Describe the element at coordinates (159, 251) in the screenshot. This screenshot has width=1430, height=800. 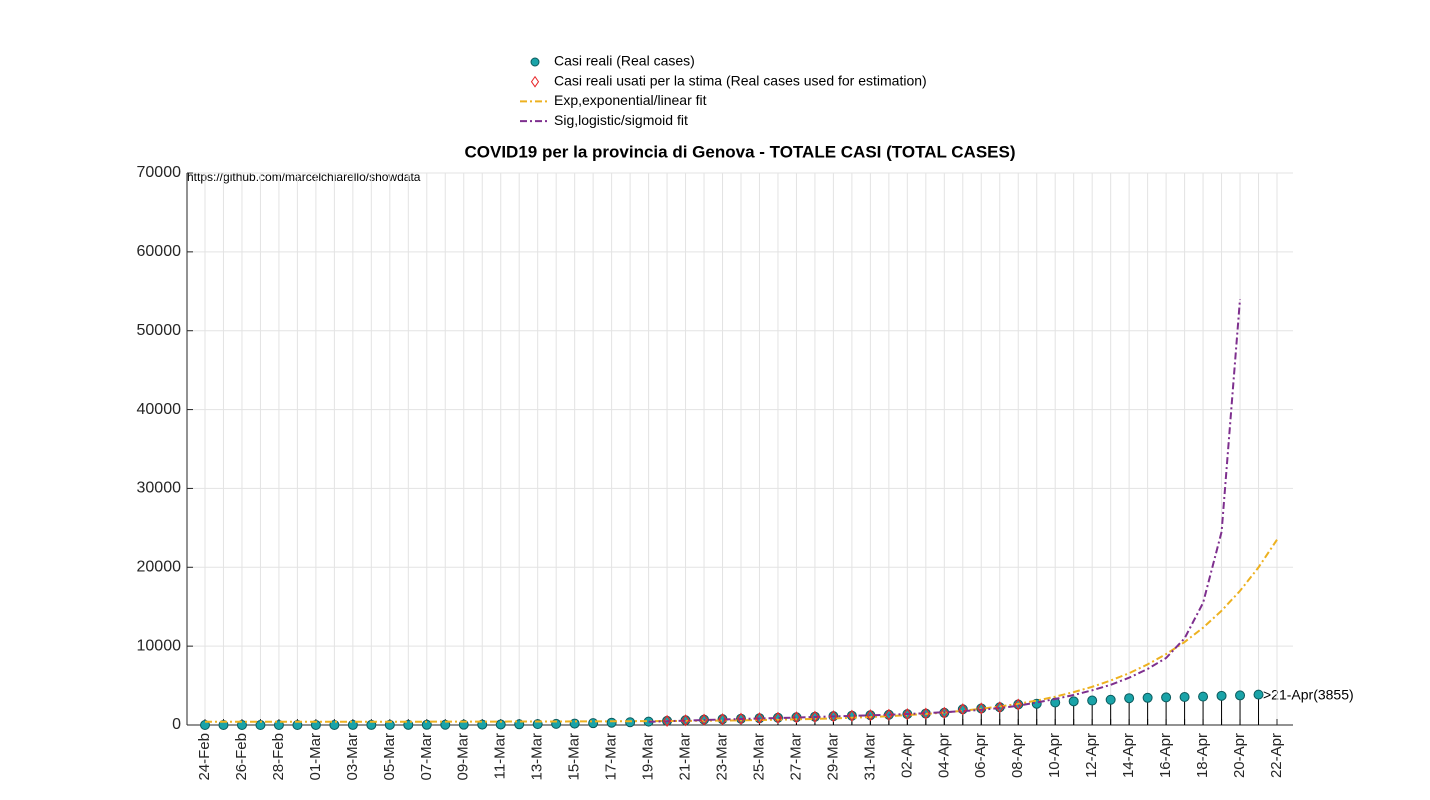
I see `y-tick-label: 60000` at that location.